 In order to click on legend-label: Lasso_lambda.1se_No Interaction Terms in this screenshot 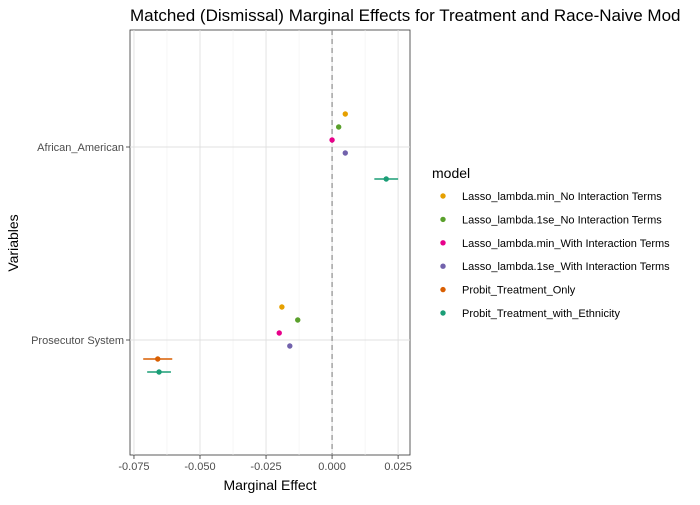, I will do `click(562, 220)`.